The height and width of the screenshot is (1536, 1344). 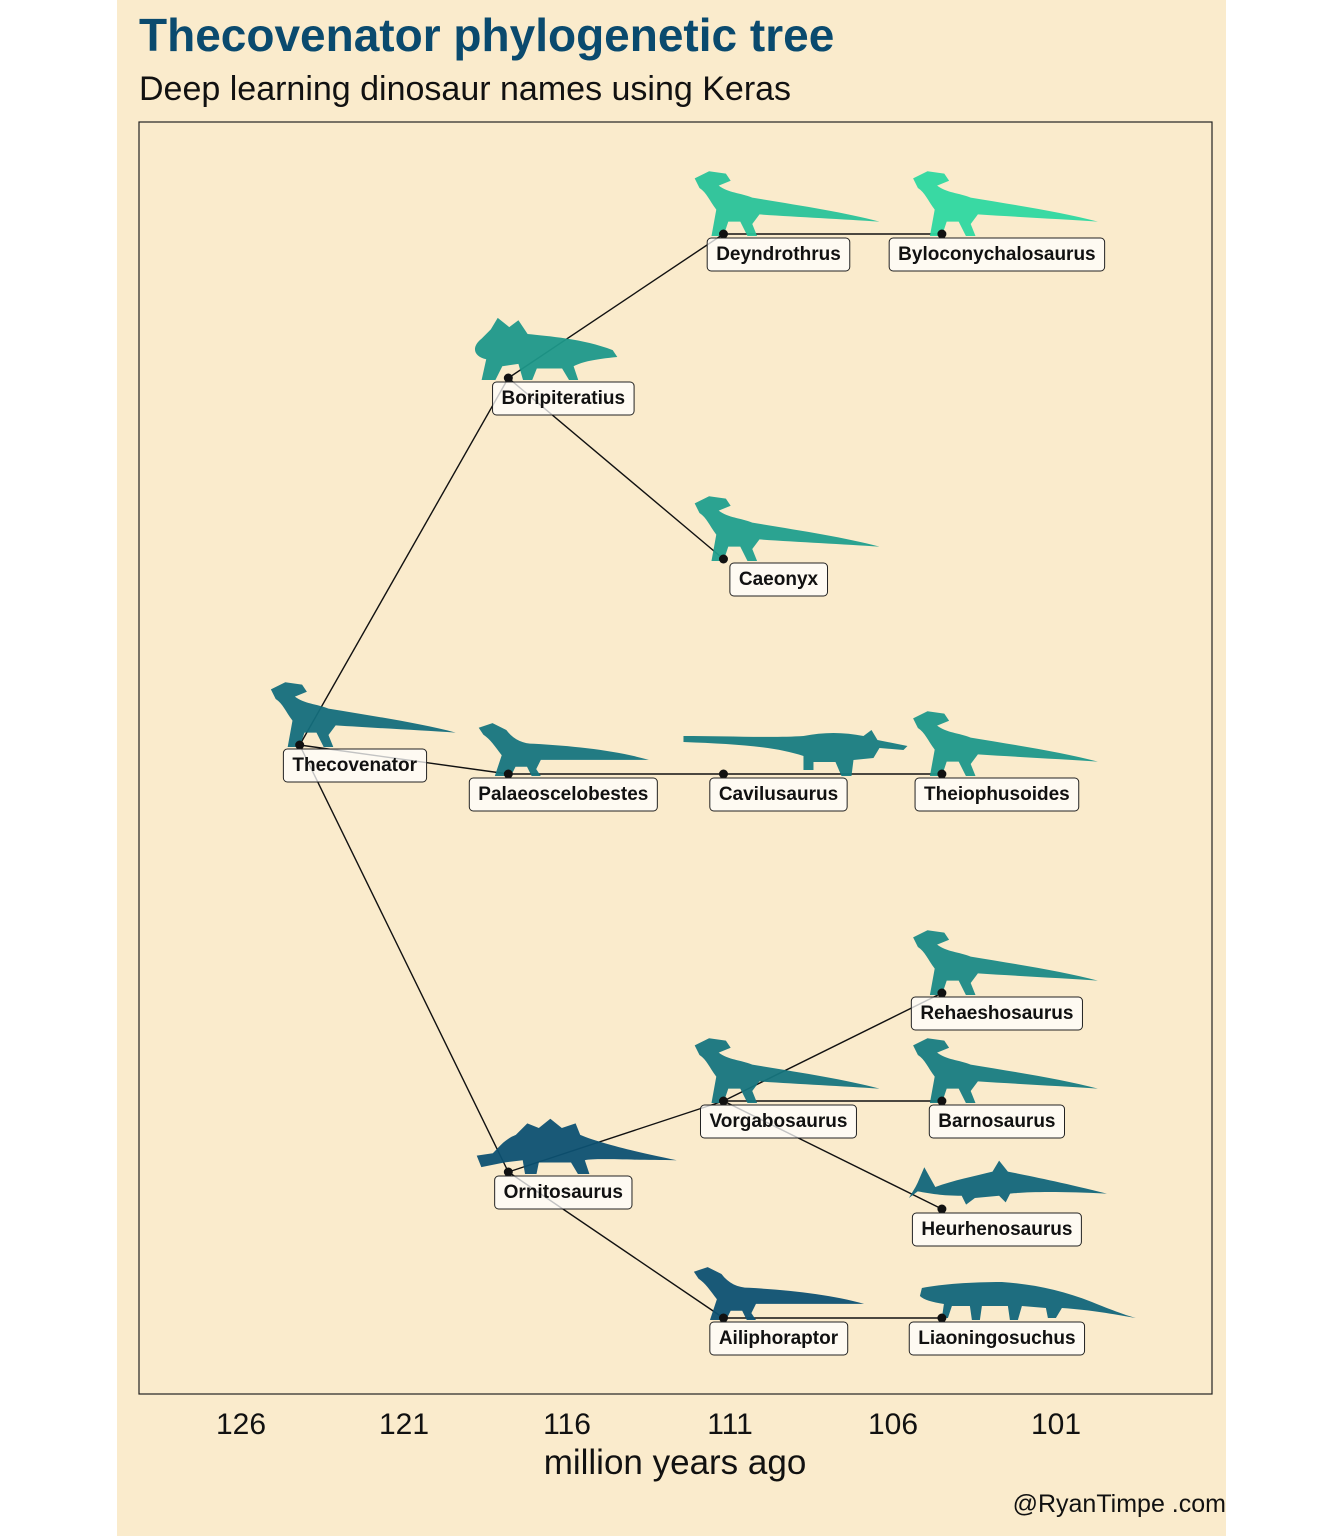 I want to click on x-tick-label: 111, so click(x=730, y=1424).